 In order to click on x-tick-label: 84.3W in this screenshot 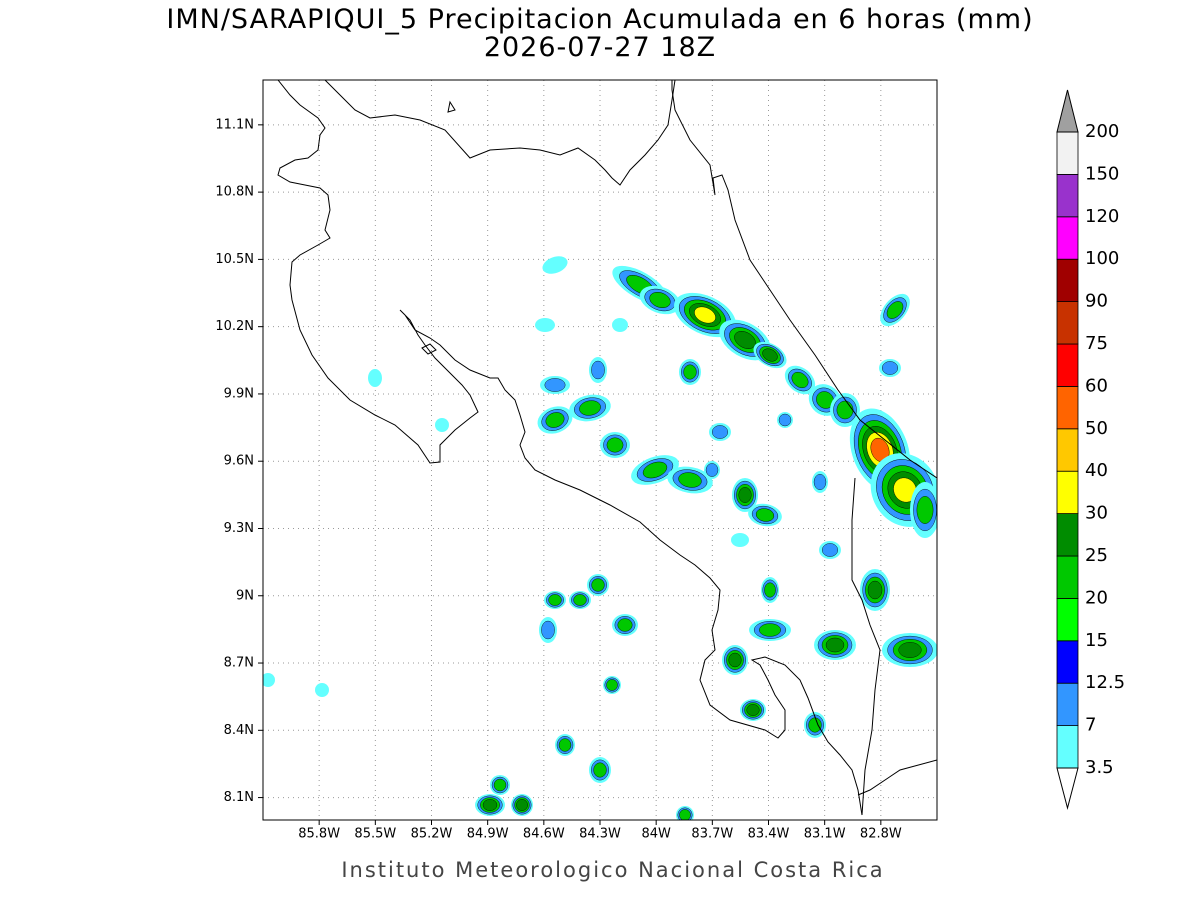, I will do `click(600, 834)`.